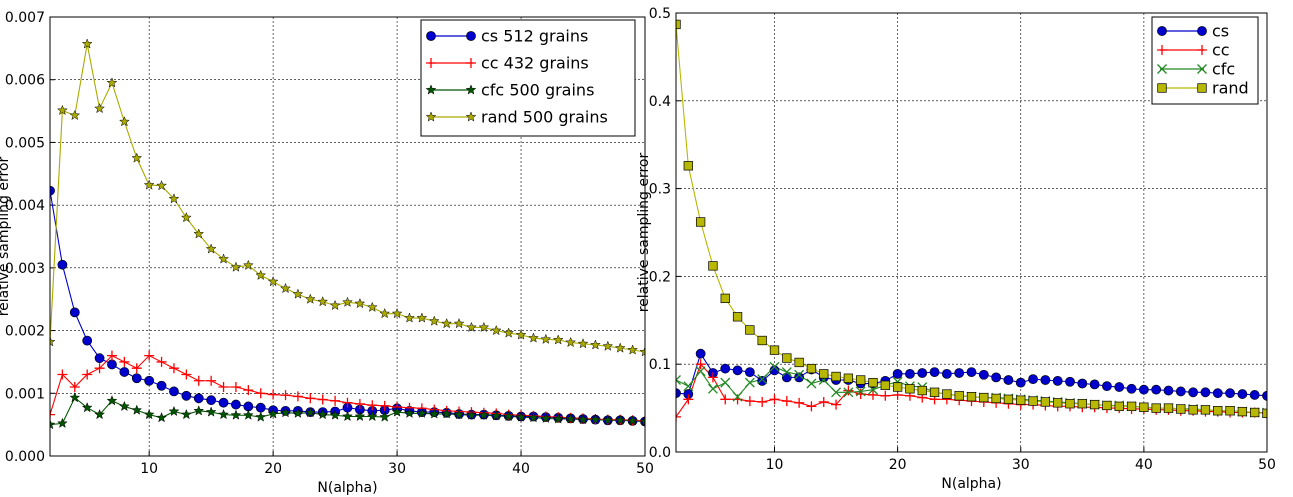 The image size is (1293, 497). Describe the element at coordinates (1021, 465) in the screenshot. I see `chart2-x-tick-label: 30` at that location.